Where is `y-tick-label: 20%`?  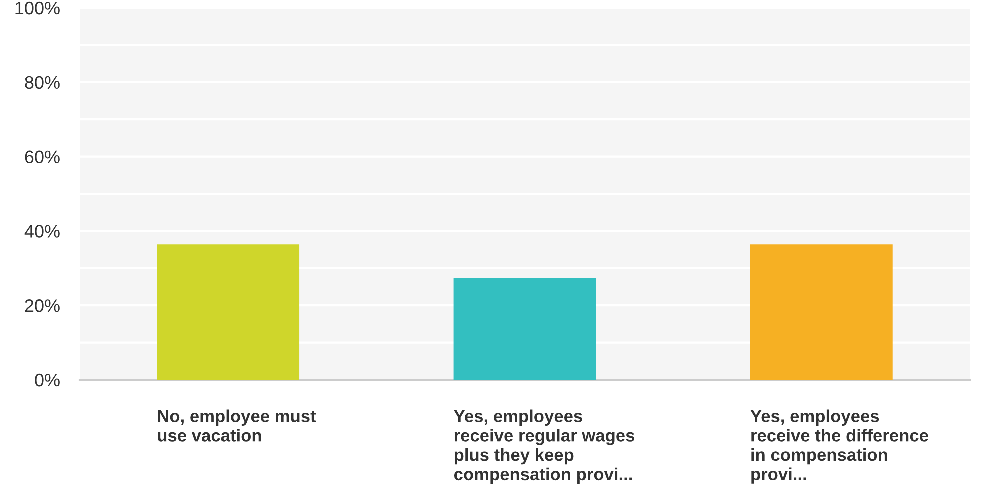
y-tick-label: 20% is located at coordinates (42, 306).